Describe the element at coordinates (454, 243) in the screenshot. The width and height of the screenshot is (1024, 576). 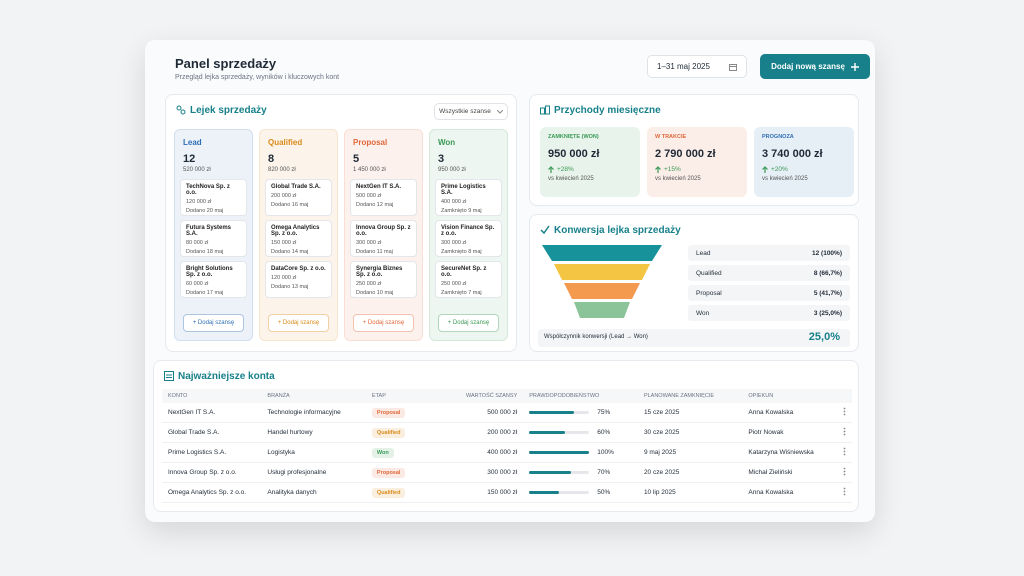
I see `deal-value: 300 000 zł` at that location.